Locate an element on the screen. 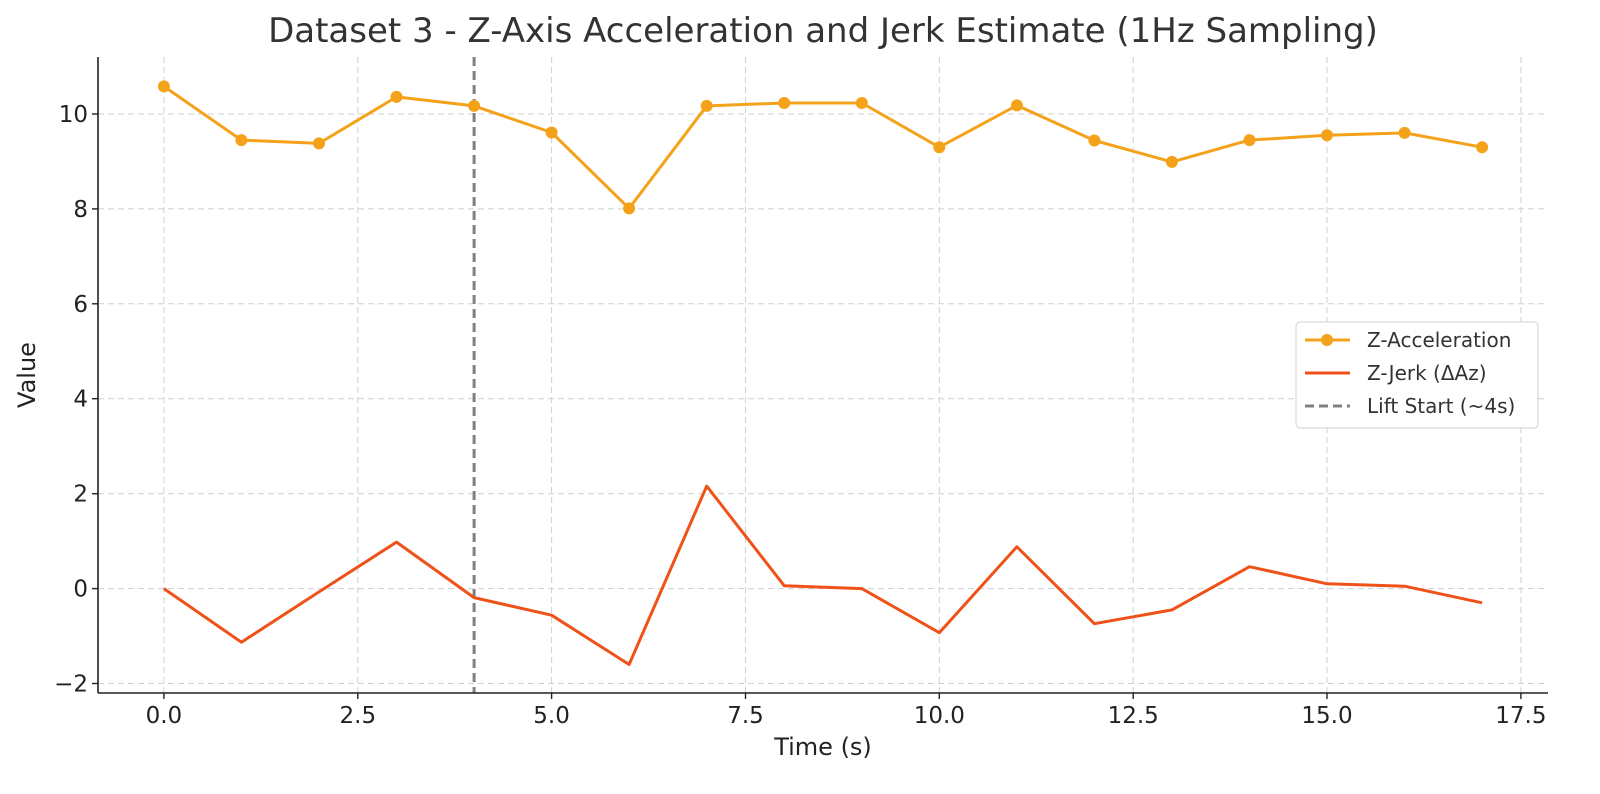  x-axis-label: Time (s) is located at coordinates (822, 747).